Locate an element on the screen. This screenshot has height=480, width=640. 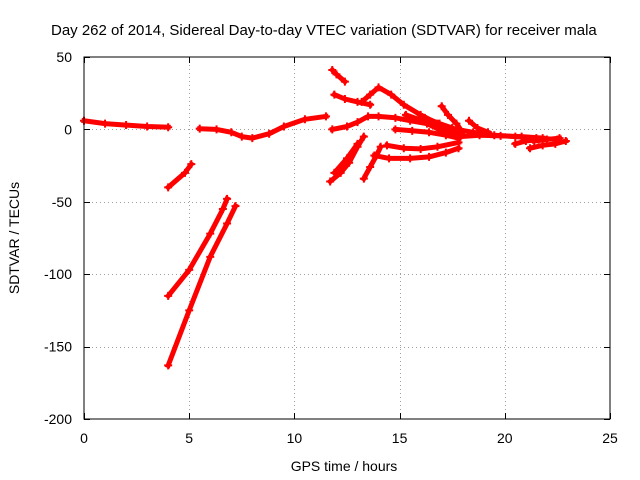
y-tick-label: -50 is located at coordinates (62, 202).